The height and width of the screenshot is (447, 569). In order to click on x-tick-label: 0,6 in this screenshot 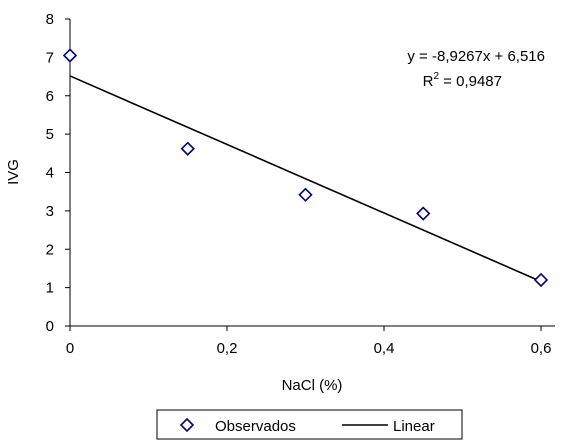, I will do `click(541, 348)`.